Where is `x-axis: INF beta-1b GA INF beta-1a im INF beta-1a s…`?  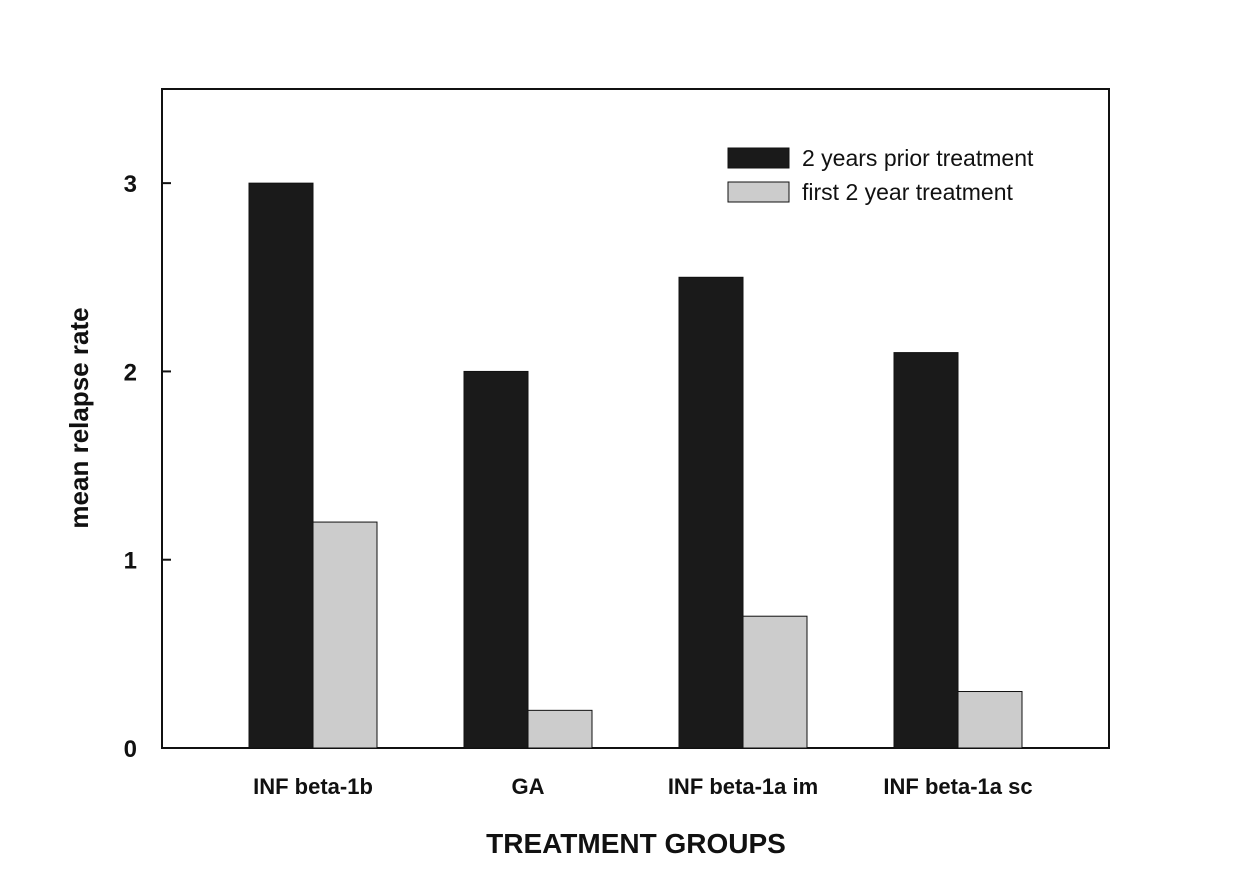 x-axis: INF beta-1b GA INF beta-1a im INF beta-1a s… is located at coordinates (642, 786).